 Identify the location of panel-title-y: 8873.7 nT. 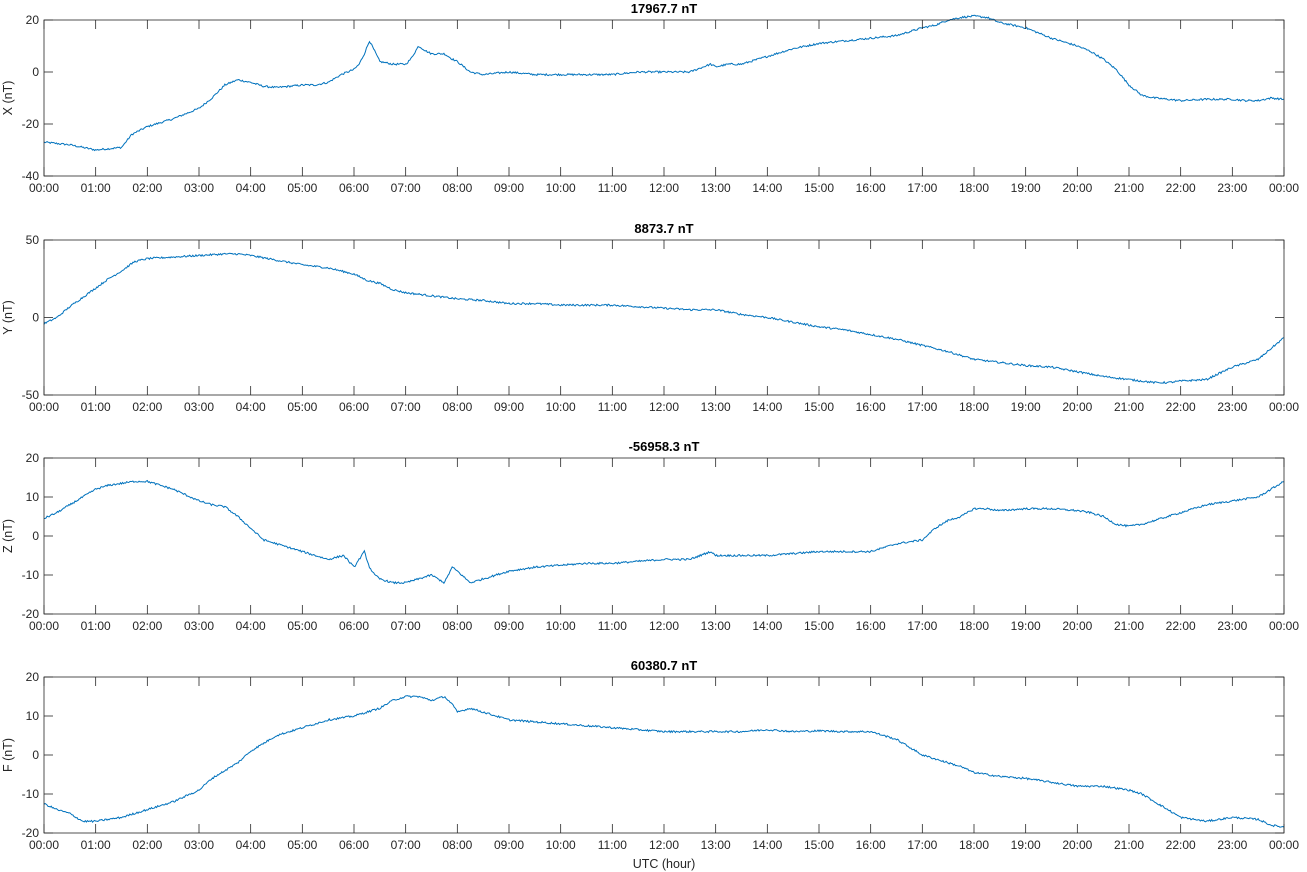
(663, 228).